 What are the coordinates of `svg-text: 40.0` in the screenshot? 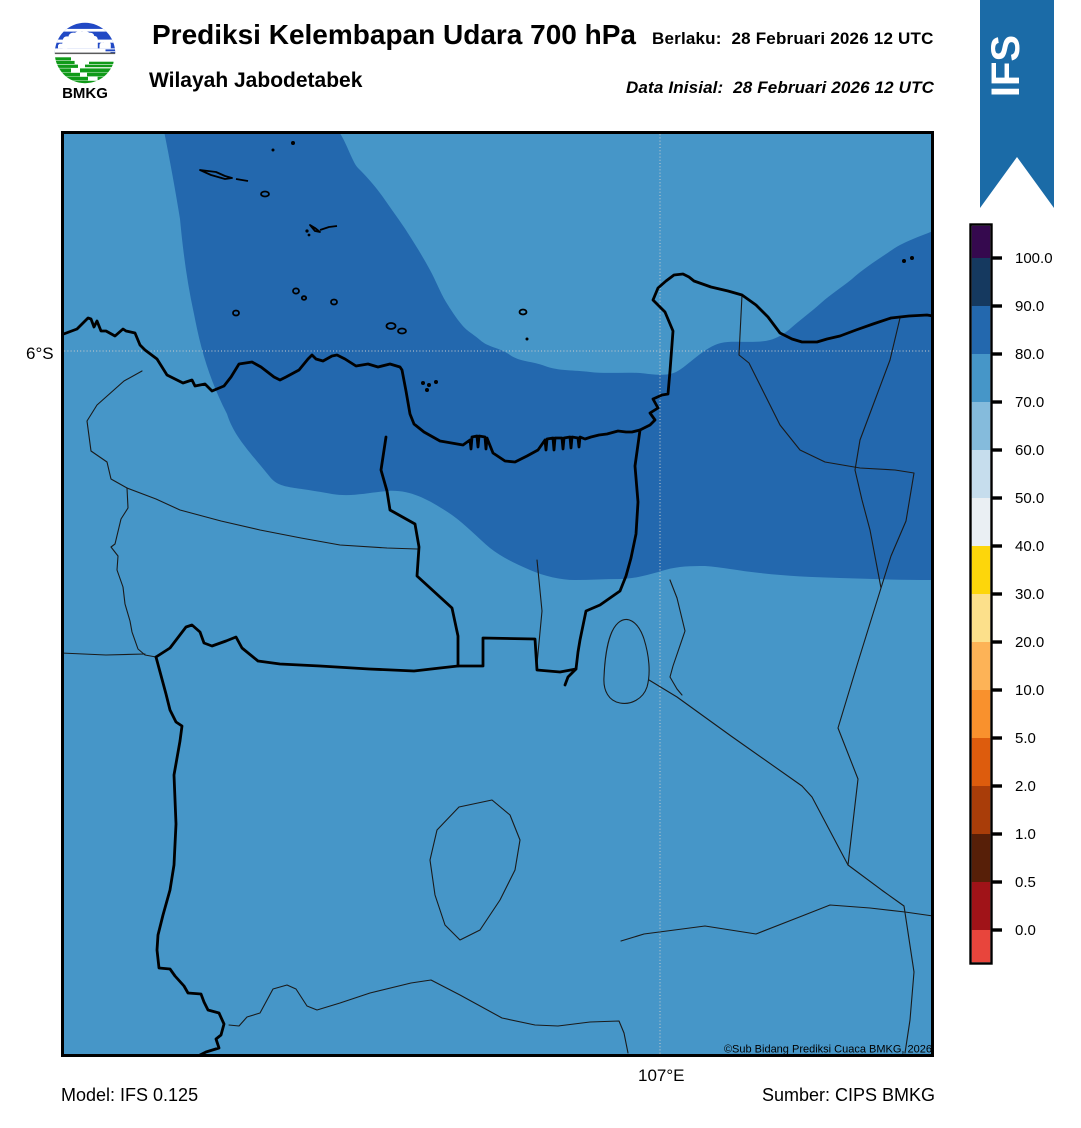 It's located at (1029, 546).